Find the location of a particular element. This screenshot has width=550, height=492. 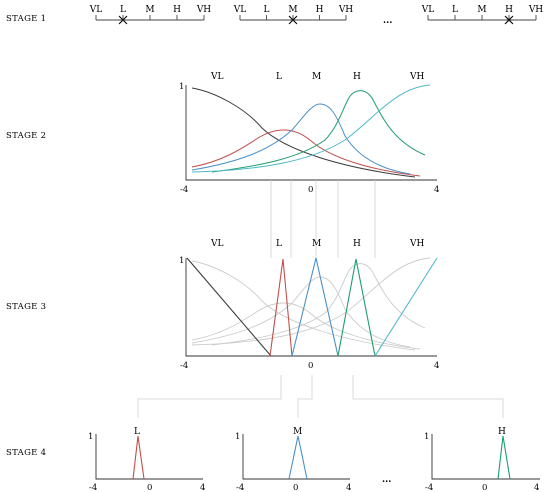

stage-4-panels: L 1 -4 0 4 M 1 -4 0 4 ... H 1 -4 0 4 is located at coordinates (314, 459).